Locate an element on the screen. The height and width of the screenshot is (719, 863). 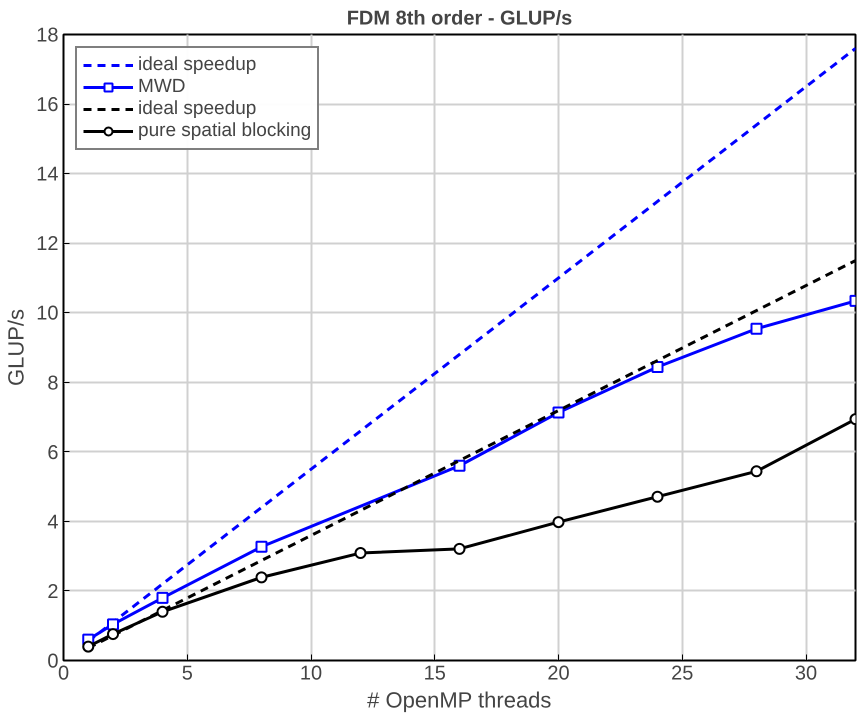
chart-title: FDM 8th order - GLUP/s is located at coordinates (459, 19).